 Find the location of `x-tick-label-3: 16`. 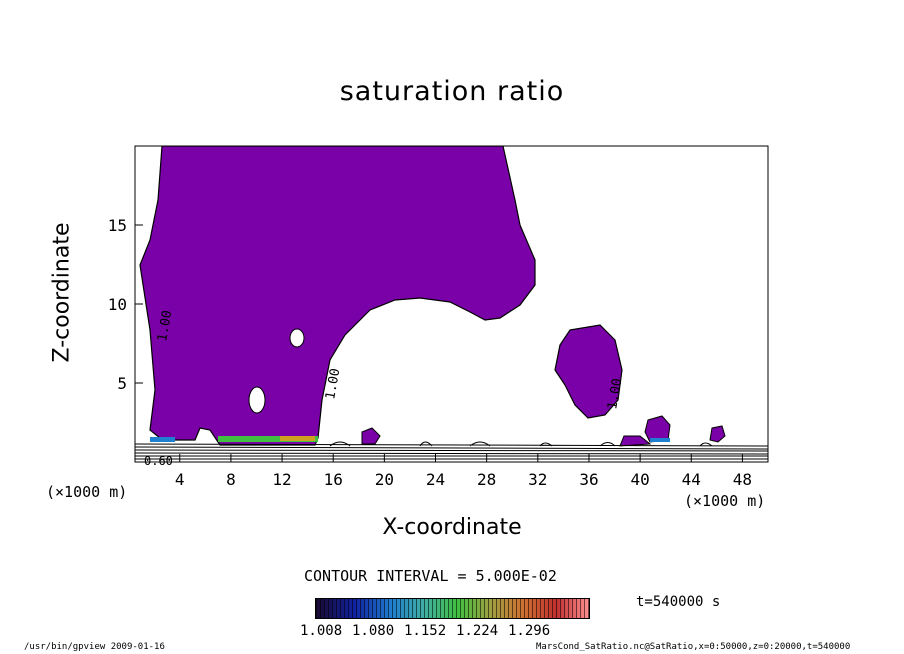

x-tick-label-3: 16 is located at coordinates (333, 479).